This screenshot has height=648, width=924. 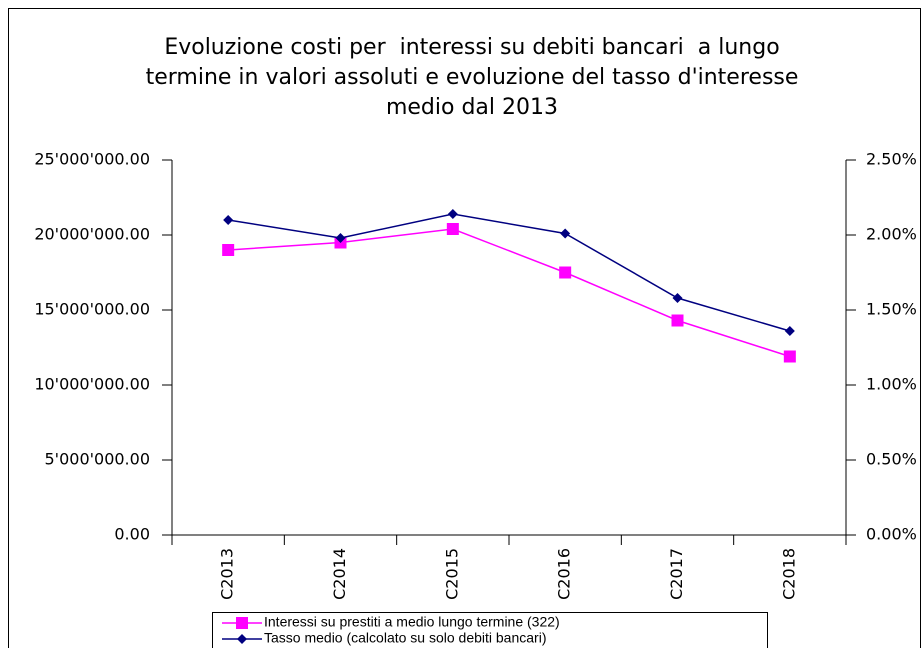 What do you see at coordinates (891, 534) in the screenshot?
I see `y2-tick-label: 0.00%` at bounding box center [891, 534].